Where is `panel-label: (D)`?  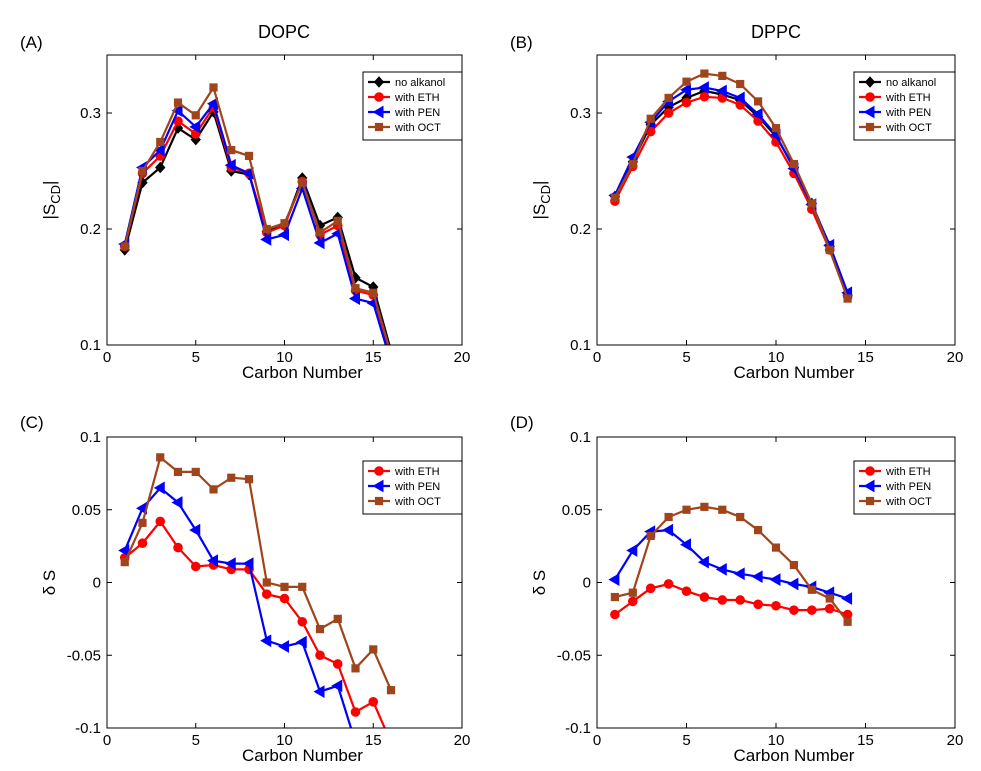
panel-label: (D) is located at coordinates (522, 422).